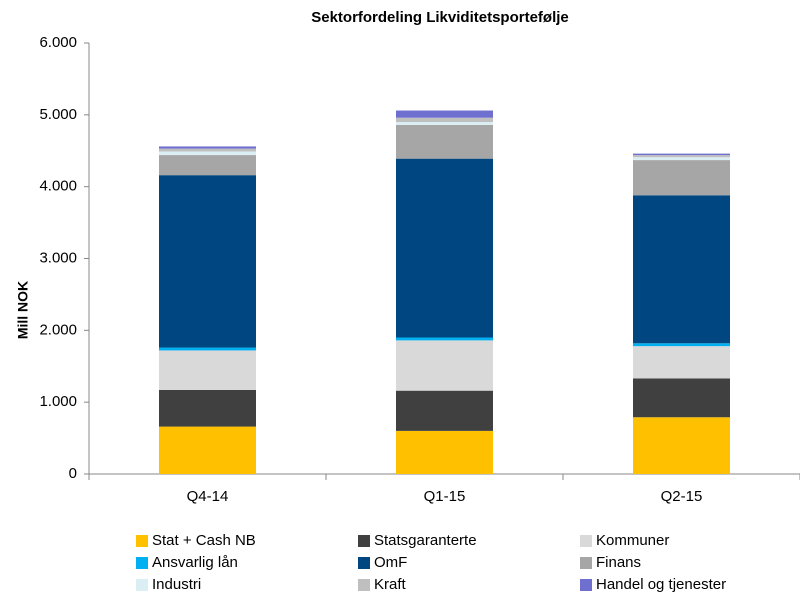 This screenshot has width=800, height=599. What do you see at coordinates (58, 329) in the screenshot?
I see `y-tick-label: 2.000` at bounding box center [58, 329].